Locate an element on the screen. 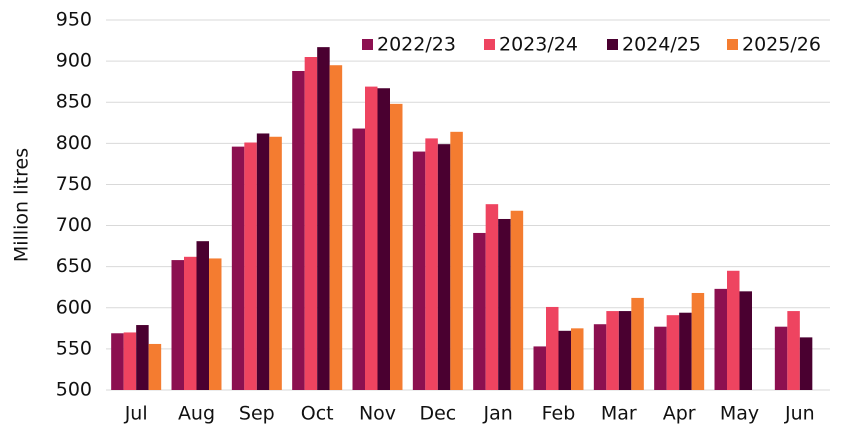 The height and width of the screenshot is (425, 841). x-tick-label: Dec is located at coordinates (437, 414).